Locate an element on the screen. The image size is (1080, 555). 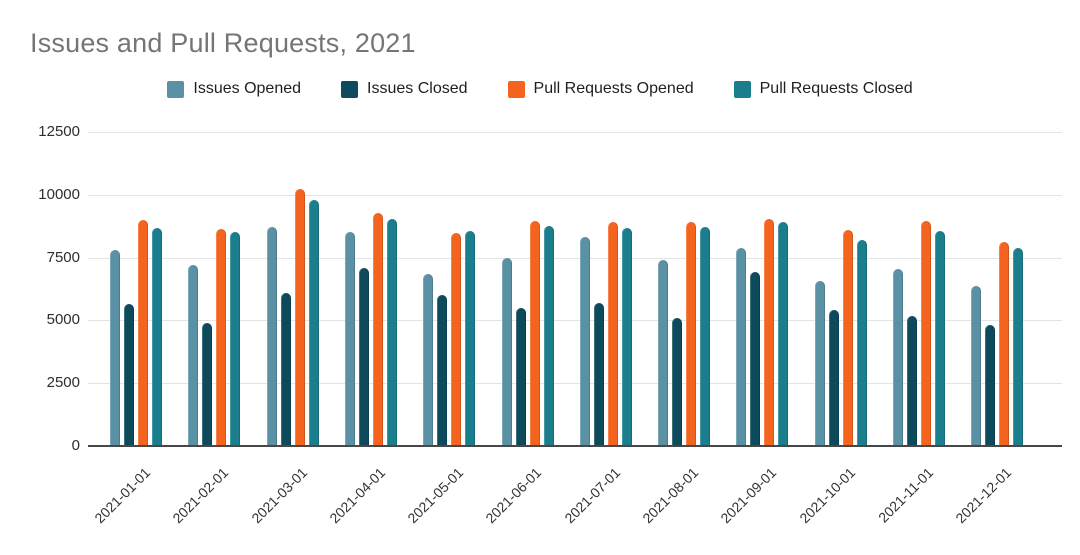
legend-label: Pull Requests Opened is located at coordinates (613, 88).